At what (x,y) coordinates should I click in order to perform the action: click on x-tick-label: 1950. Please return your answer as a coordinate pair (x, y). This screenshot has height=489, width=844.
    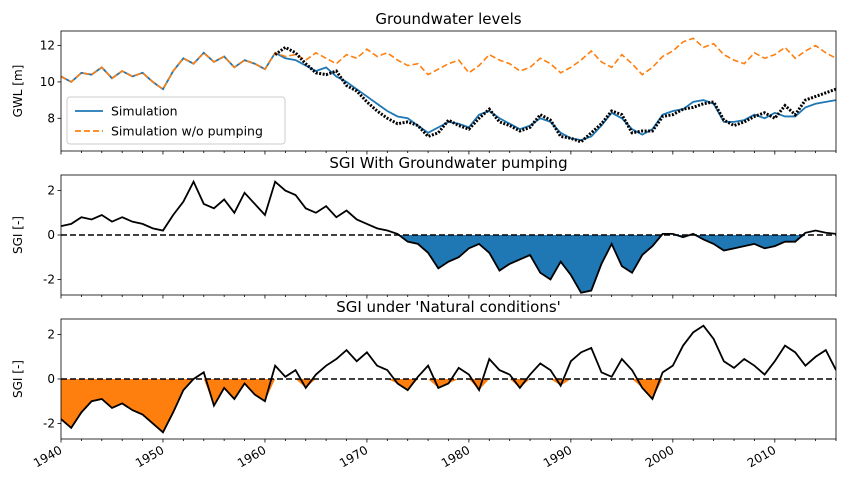
    Looking at the image, I should click on (149, 456).